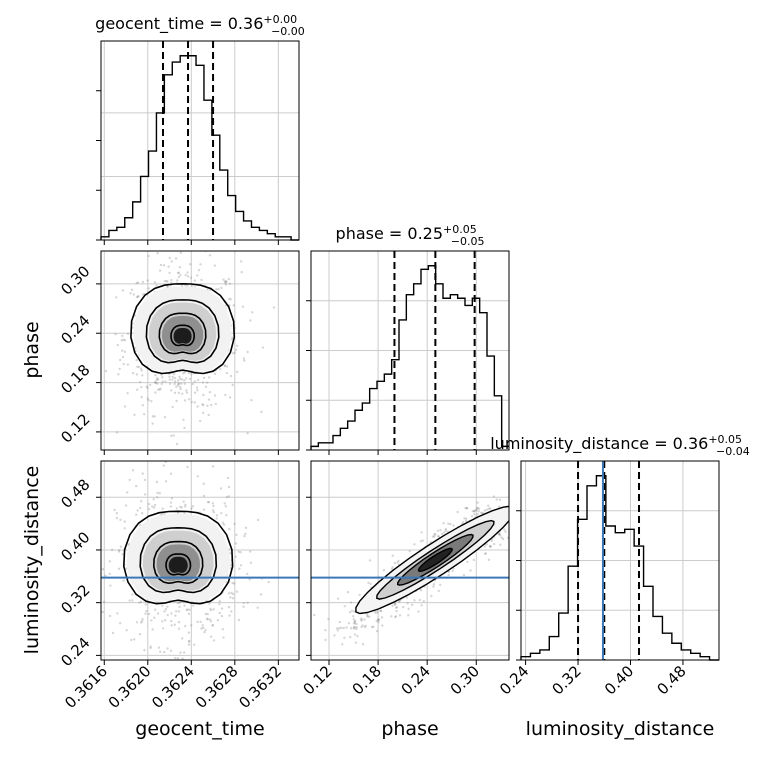  I want to click on x-tick-label: 0.3628, so click(217, 687).